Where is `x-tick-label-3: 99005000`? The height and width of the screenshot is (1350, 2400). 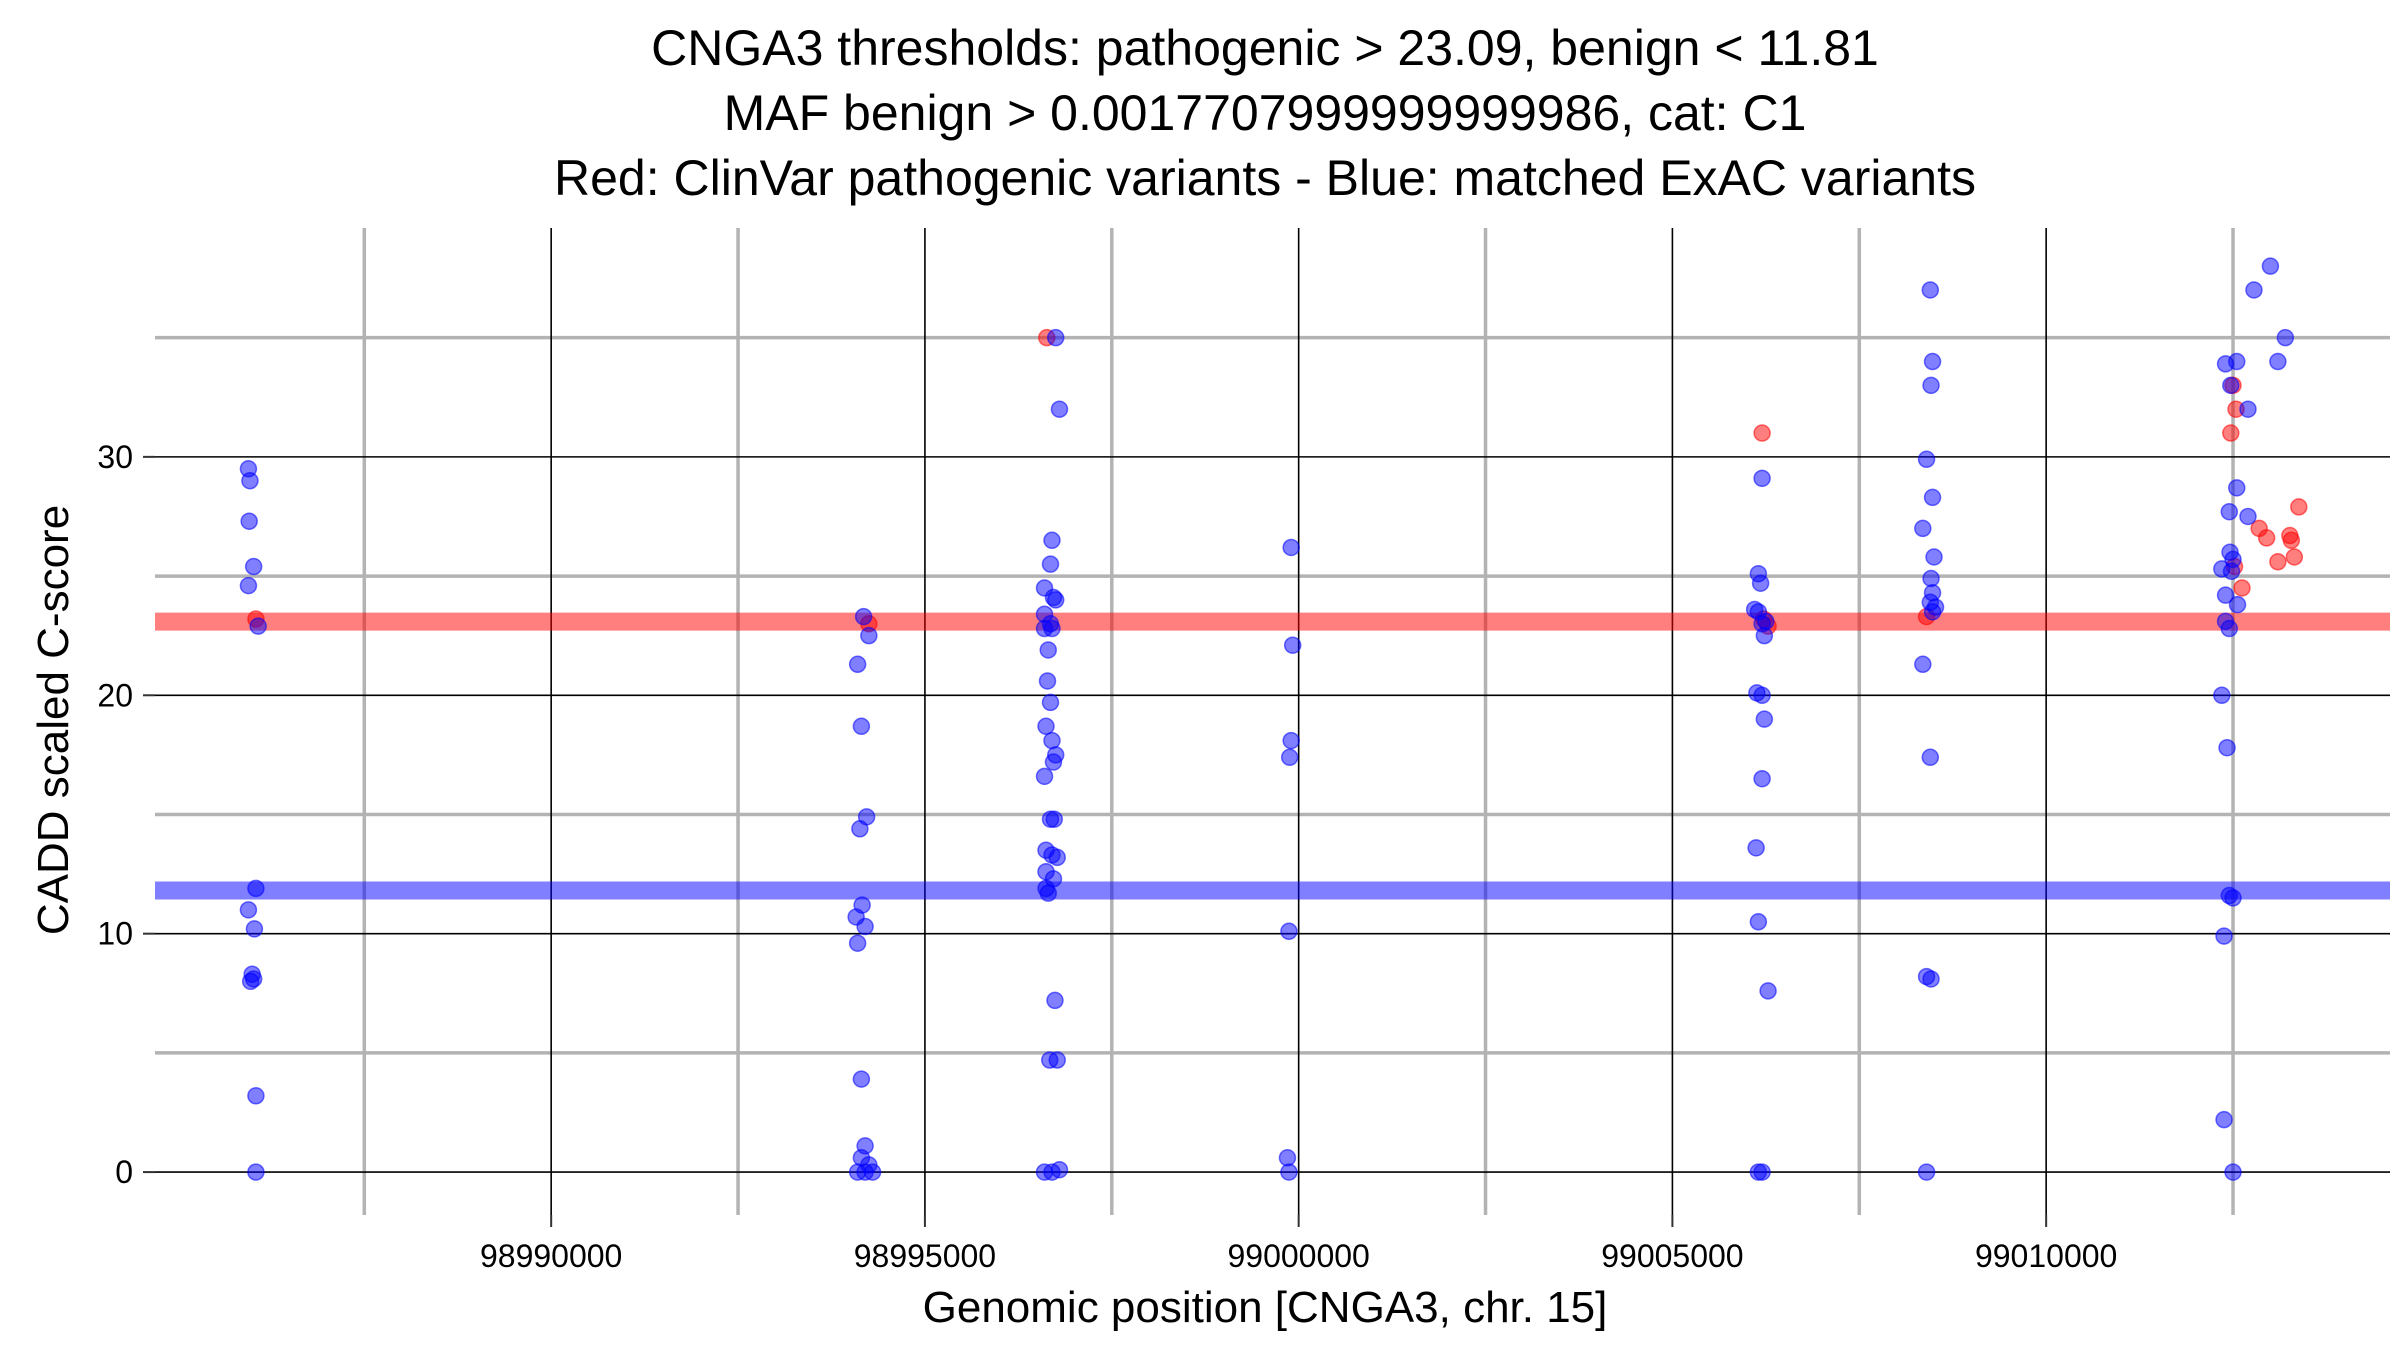
x-tick-label-3: 99005000 is located at coordinates (1672, 1256).